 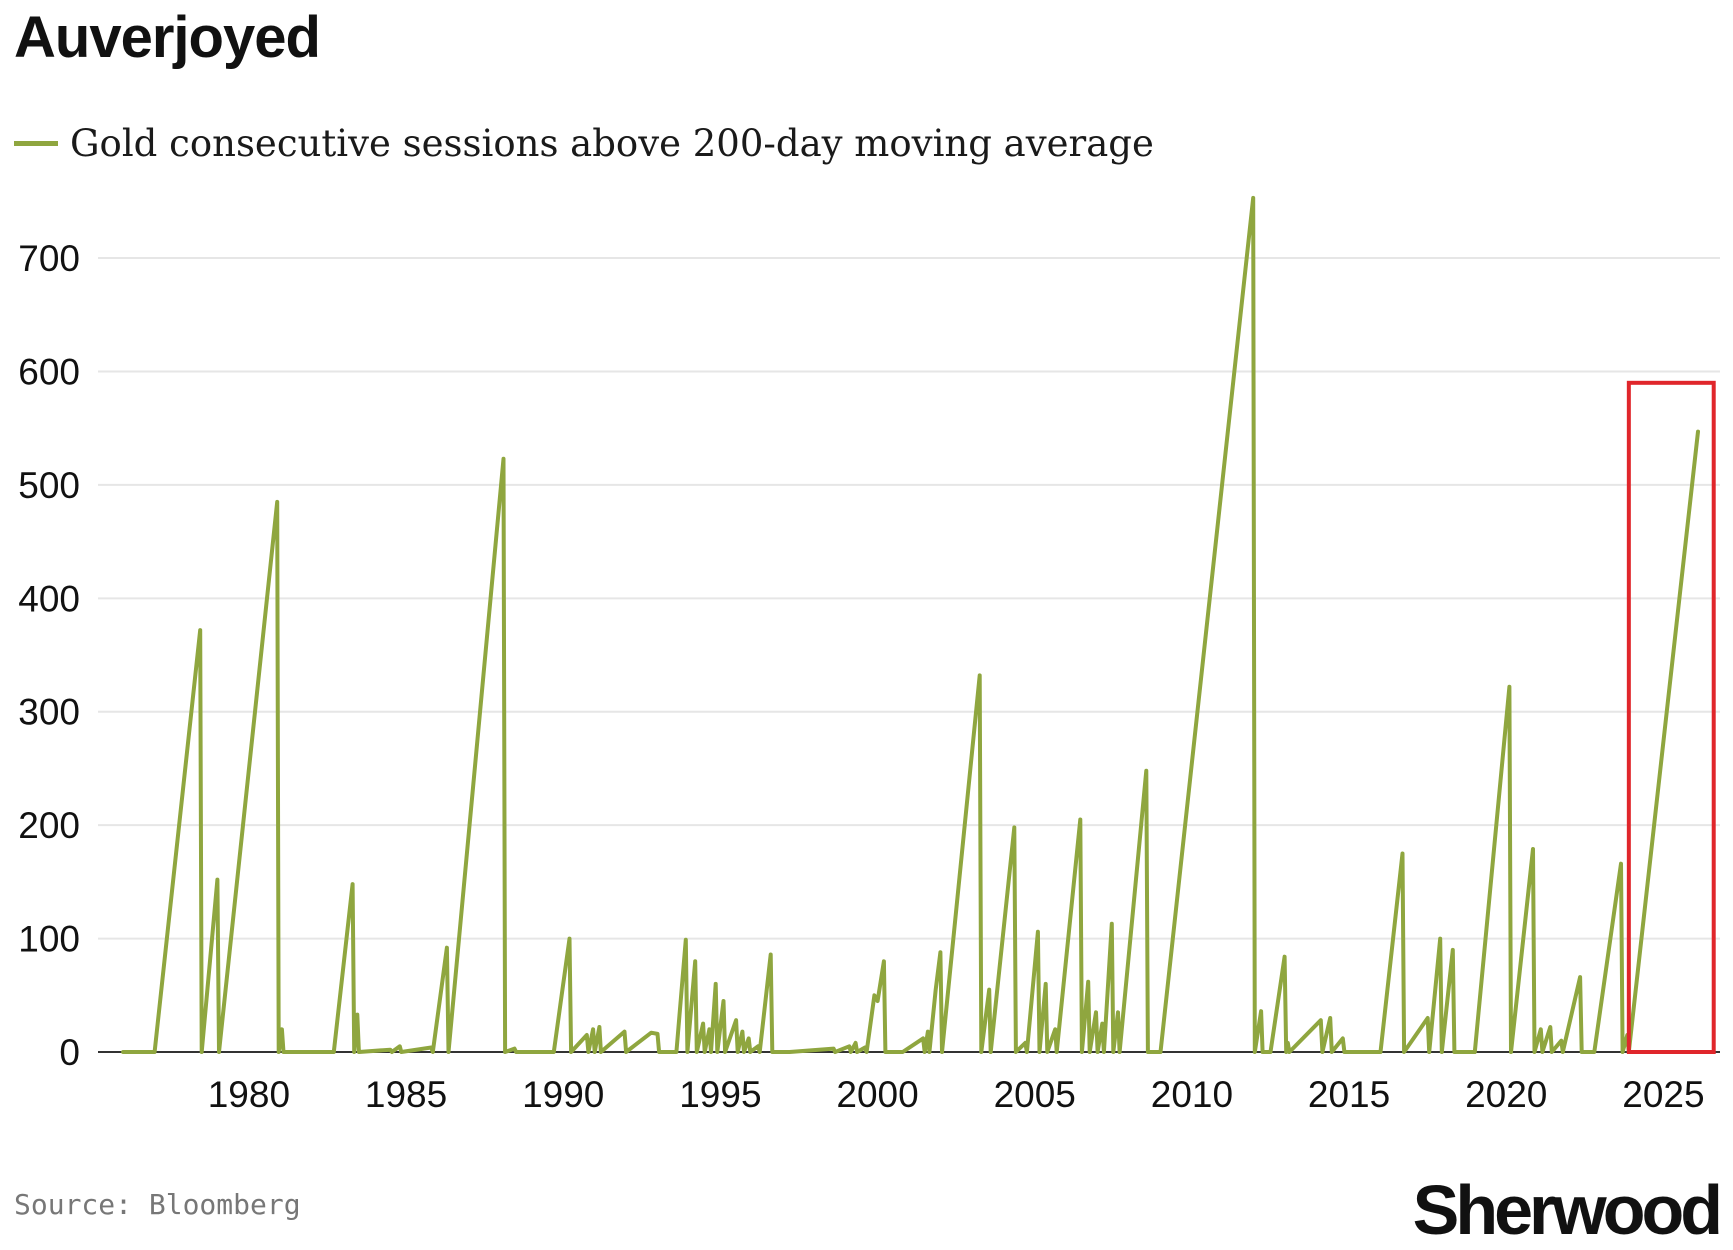 I want to click on x-tick-label: 2015, so click(x=1349, y=1094).